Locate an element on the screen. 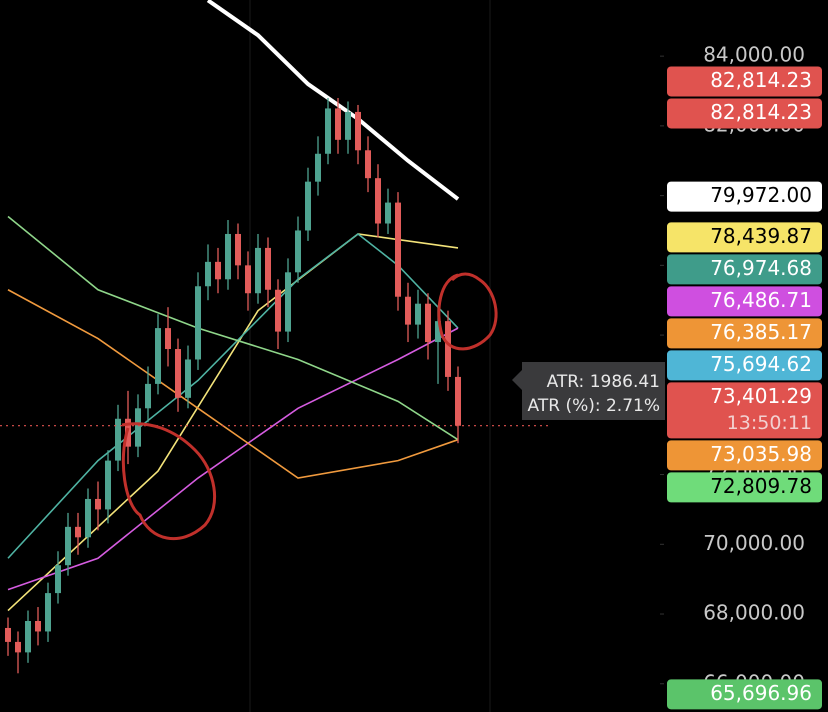  price-tag-label: 73,035.98 is located at coordinates (761, 454).